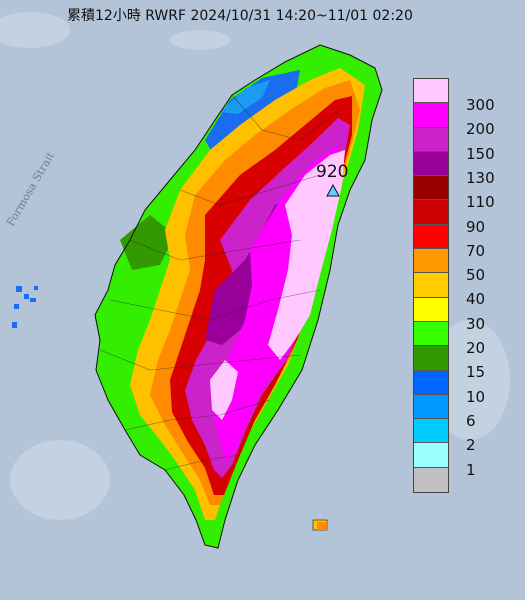 The width and height of the screenshot is (525, 600). What do you see at coordinates (480, 129) in the screenshot?
I see `legend-label: 200` at bounding box center [480, 129].